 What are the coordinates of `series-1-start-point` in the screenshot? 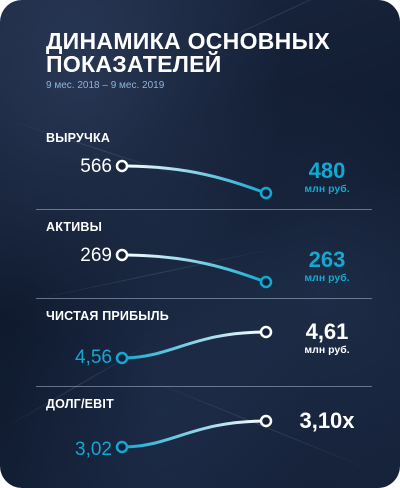 It's located at (122, 166).